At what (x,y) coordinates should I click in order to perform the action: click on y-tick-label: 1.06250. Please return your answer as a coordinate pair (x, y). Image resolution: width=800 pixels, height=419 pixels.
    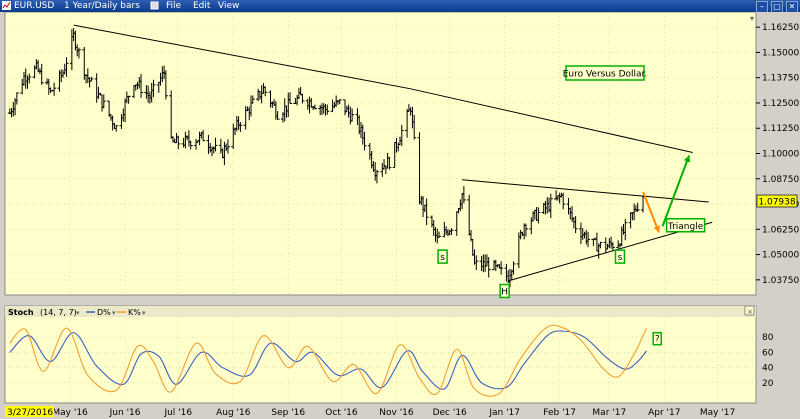
    Looking at the image, I should click on (780, 230).